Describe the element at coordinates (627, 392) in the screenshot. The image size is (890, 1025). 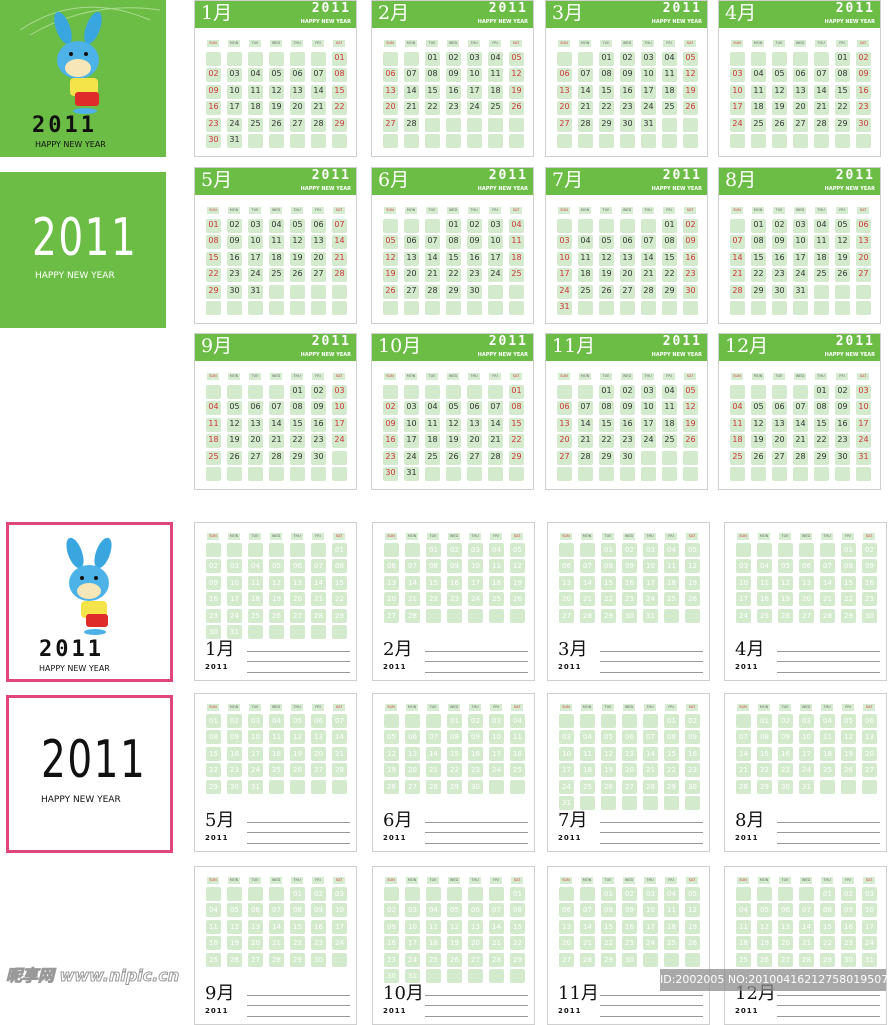
I see `day-cell: 02` at that location.